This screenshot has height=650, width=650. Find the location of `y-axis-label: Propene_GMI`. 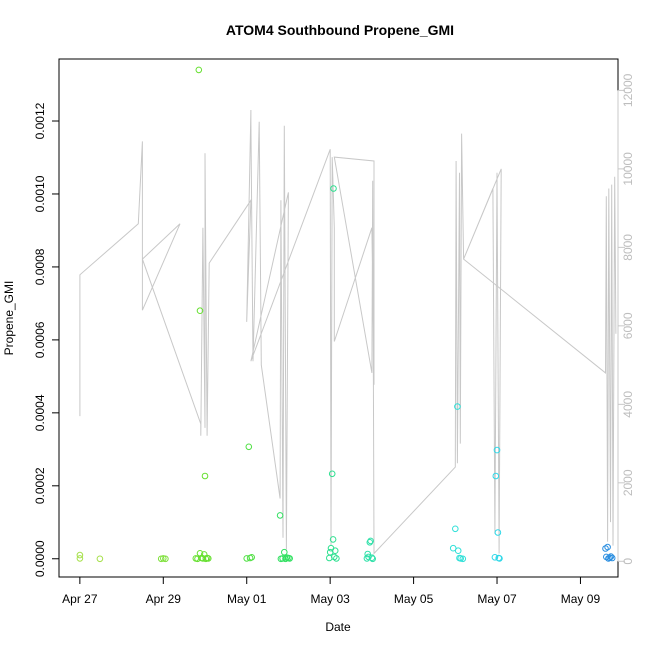

y-axis-label: Propene_GMI is located at coordinates (9, 318).